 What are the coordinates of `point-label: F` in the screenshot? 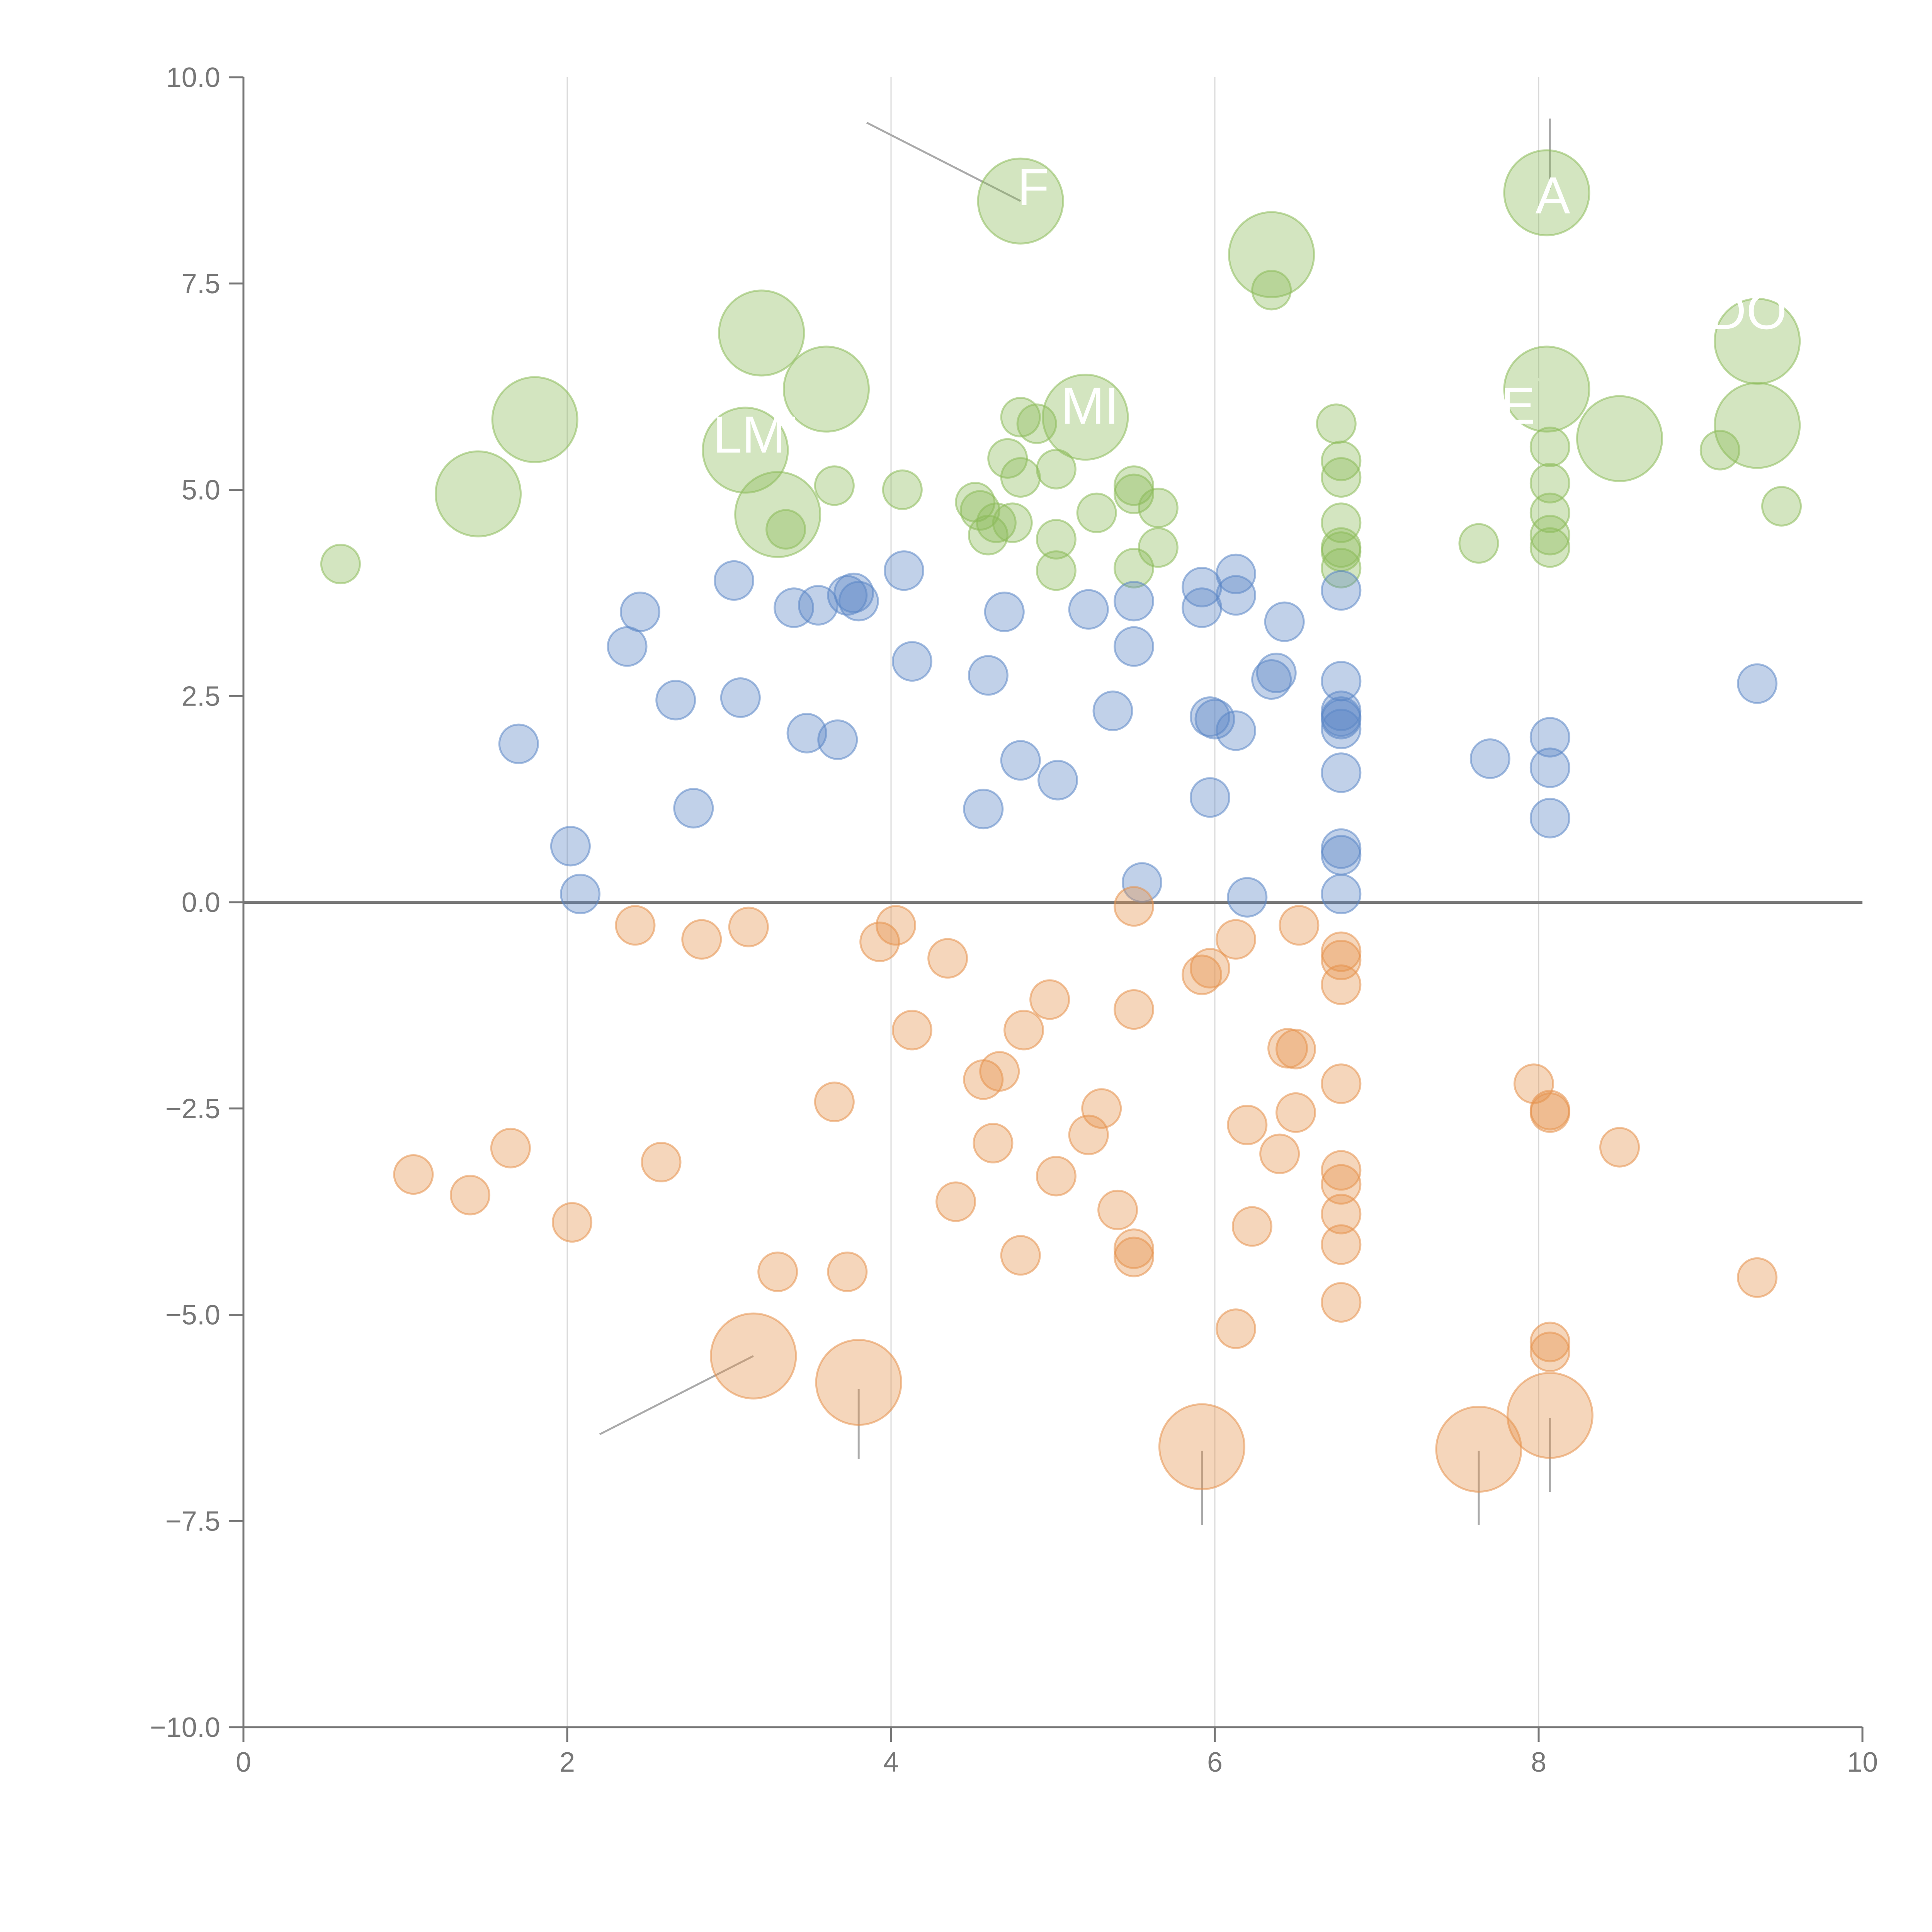 It's located at (1033, 187).